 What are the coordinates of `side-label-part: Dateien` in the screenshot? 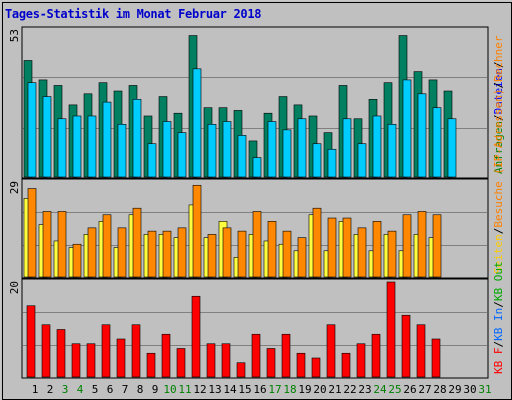 It's located at (498, 91).